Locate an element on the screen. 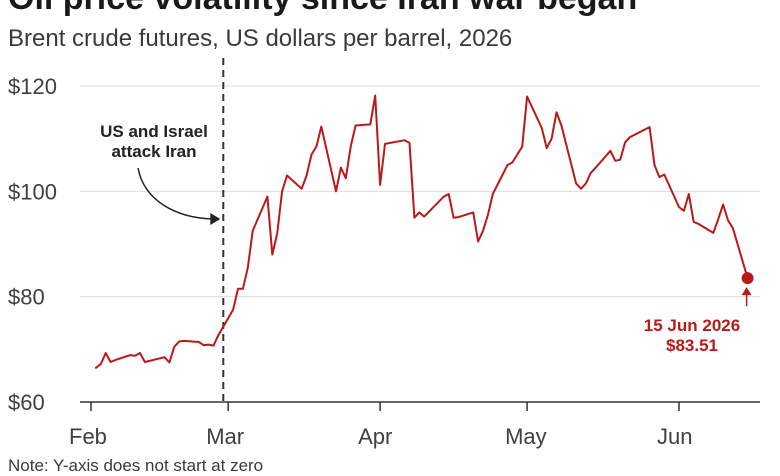 The height and width of the screenshot is (476, 780). y-tick-label: $80 is located at coordinates (26, 297).